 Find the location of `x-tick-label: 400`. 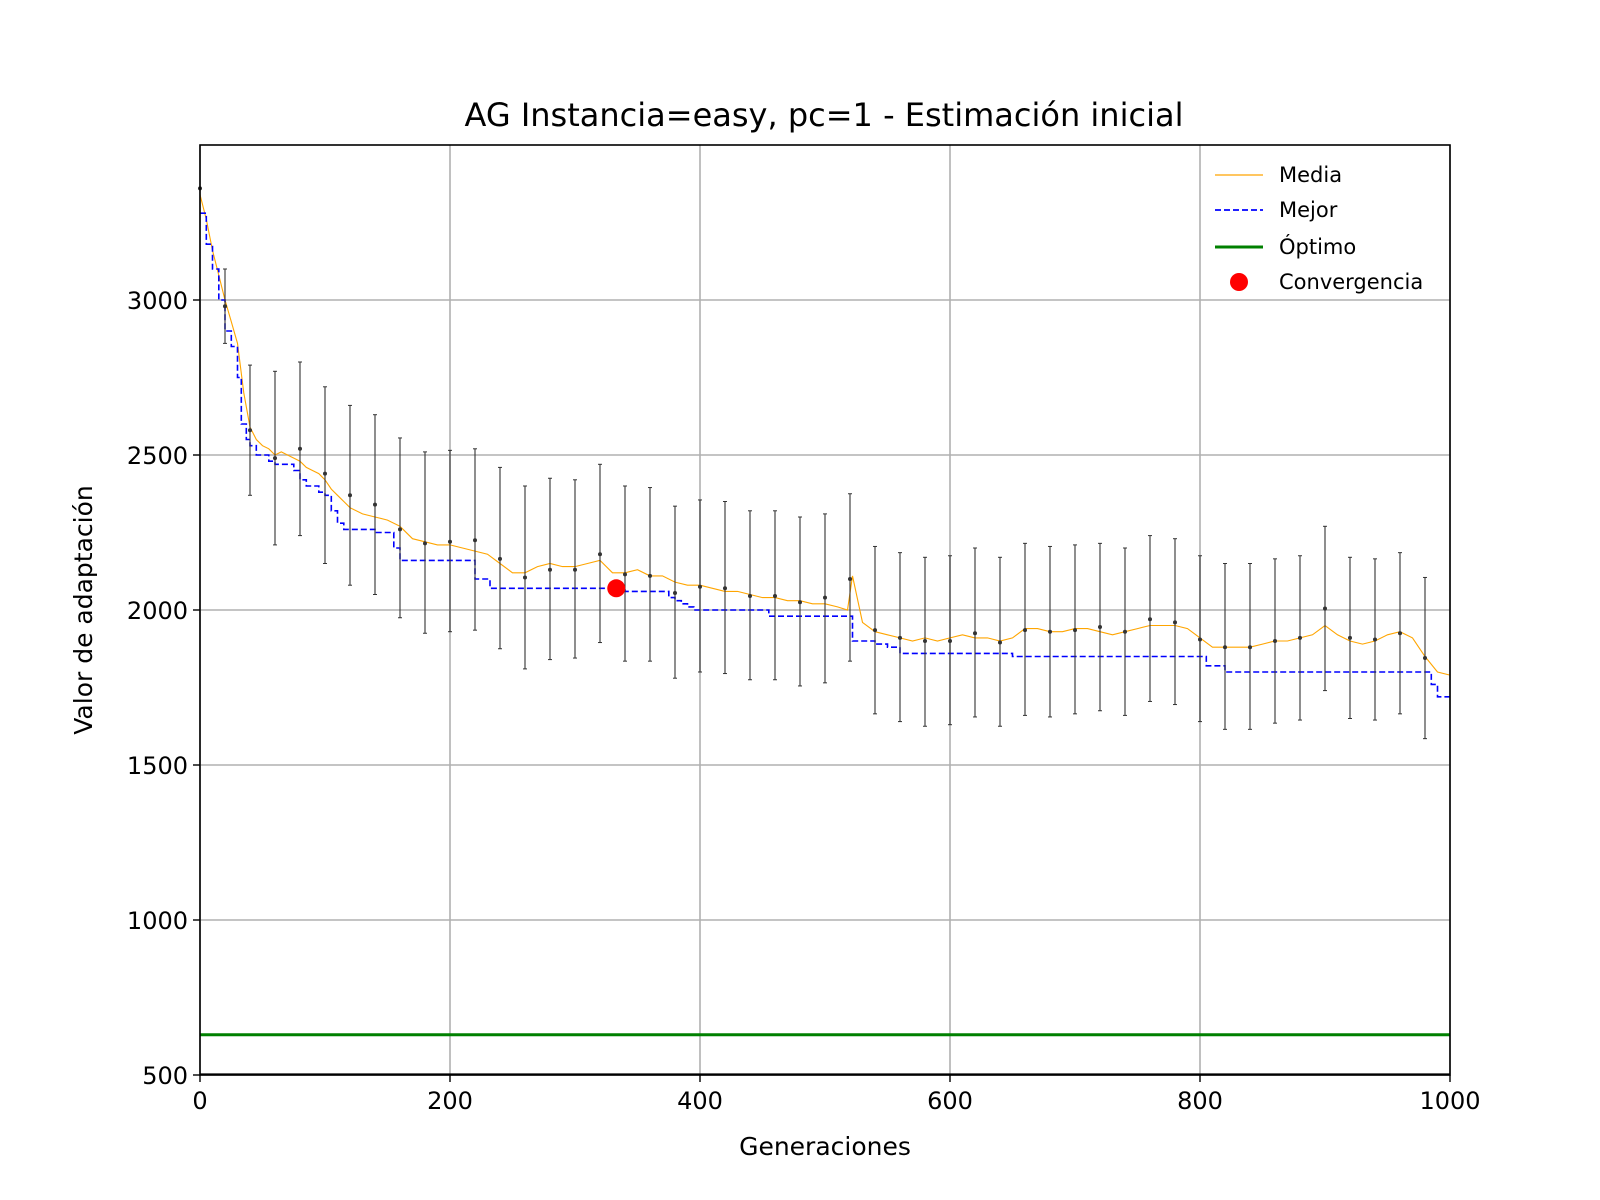

x-tick-label: 400 is located at coordinates (700, 1101).